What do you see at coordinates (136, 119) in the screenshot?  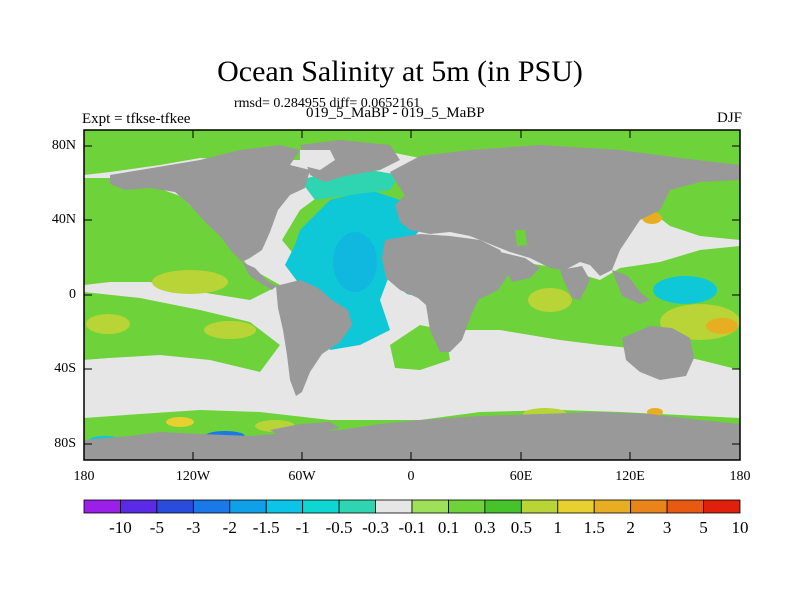 I see `experiment-label: Expt = tfkse-tfkee` at bounding box center [136, 119].